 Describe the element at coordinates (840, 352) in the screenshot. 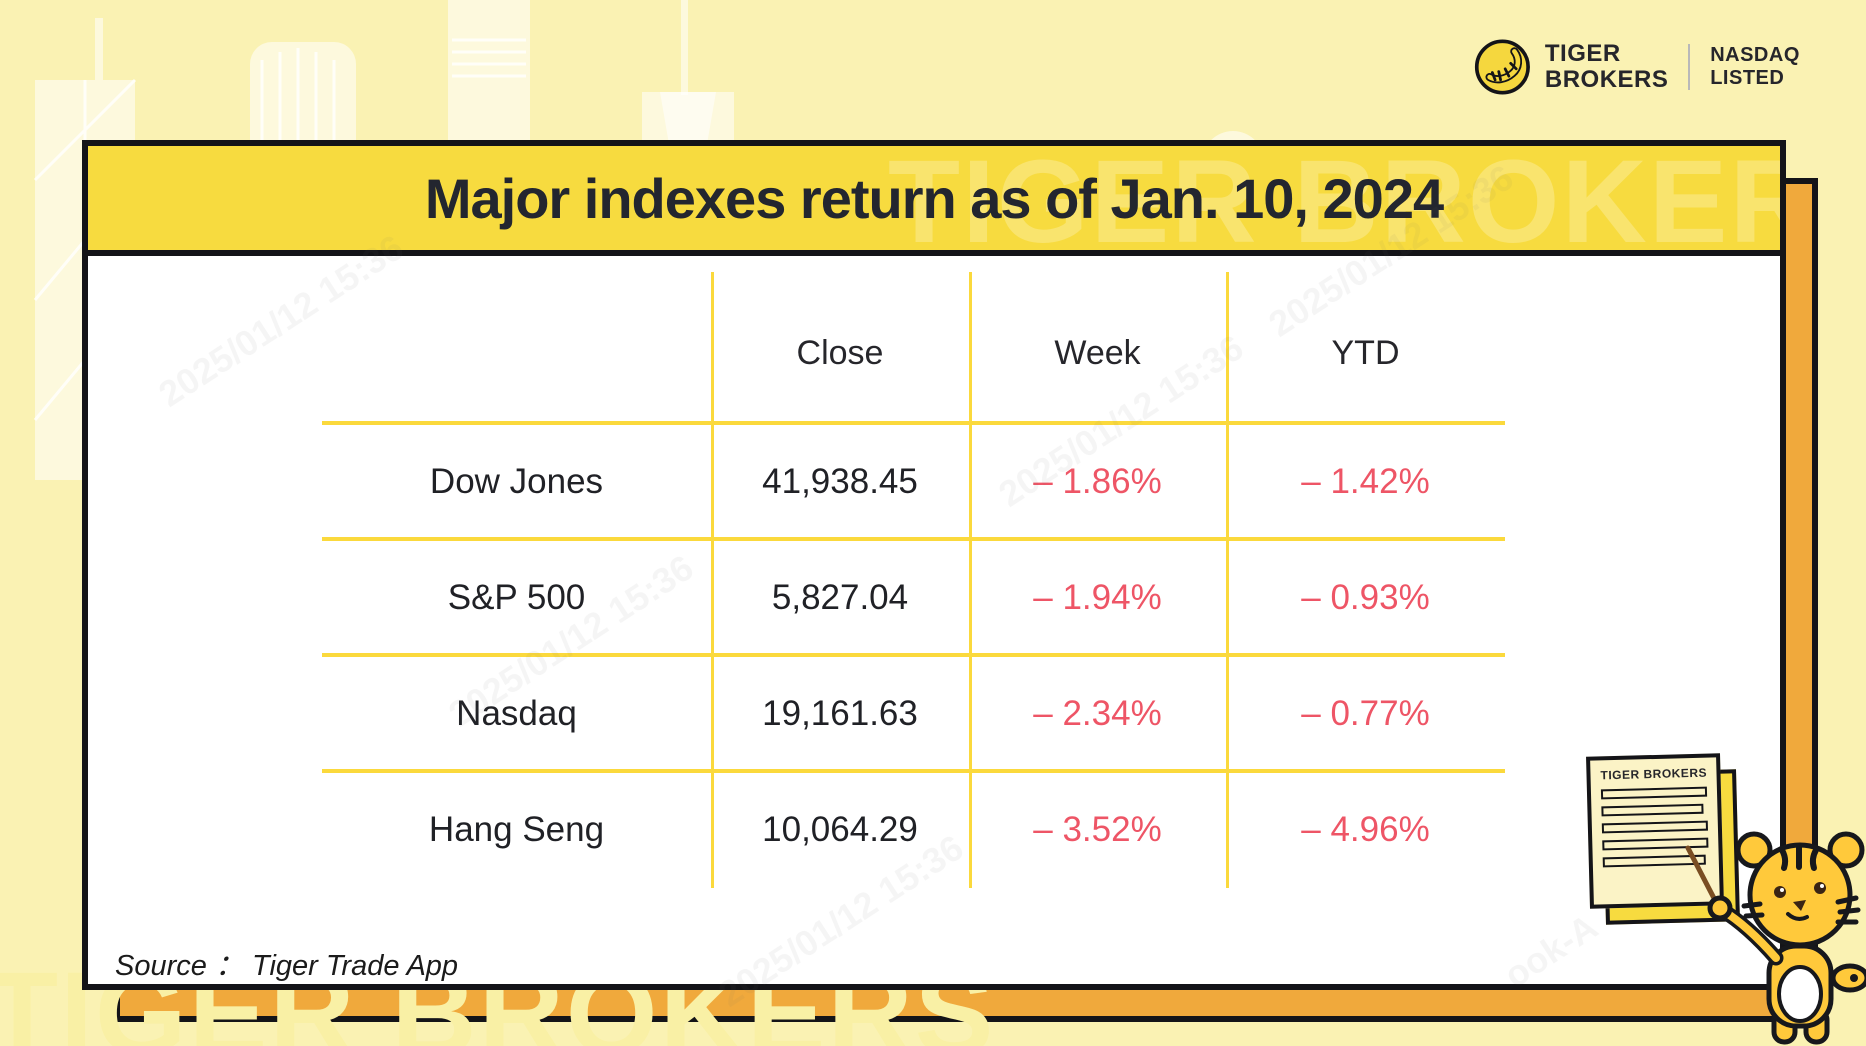

I see `column-header-close: Close` at that location.